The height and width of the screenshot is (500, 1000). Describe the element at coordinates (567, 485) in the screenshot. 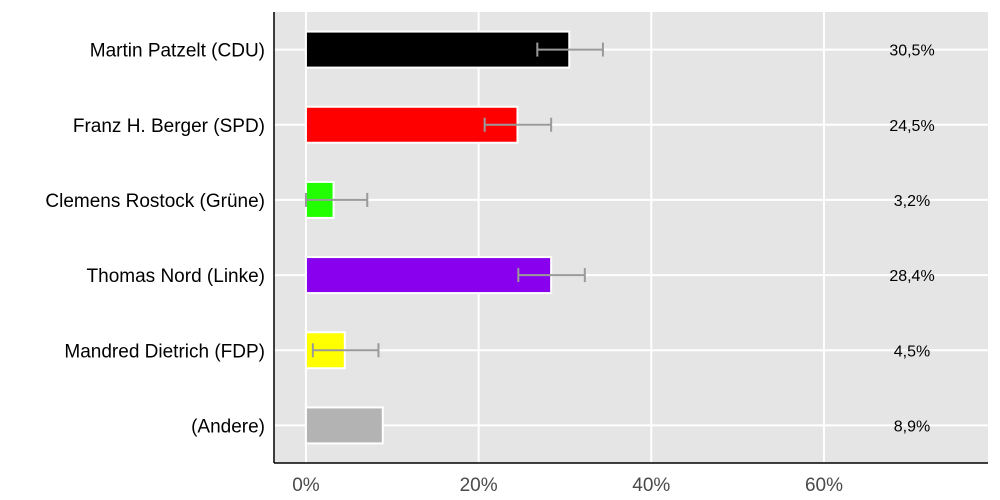

I see `x-tick-labels: 0% 20% 40% 60%` at that location.